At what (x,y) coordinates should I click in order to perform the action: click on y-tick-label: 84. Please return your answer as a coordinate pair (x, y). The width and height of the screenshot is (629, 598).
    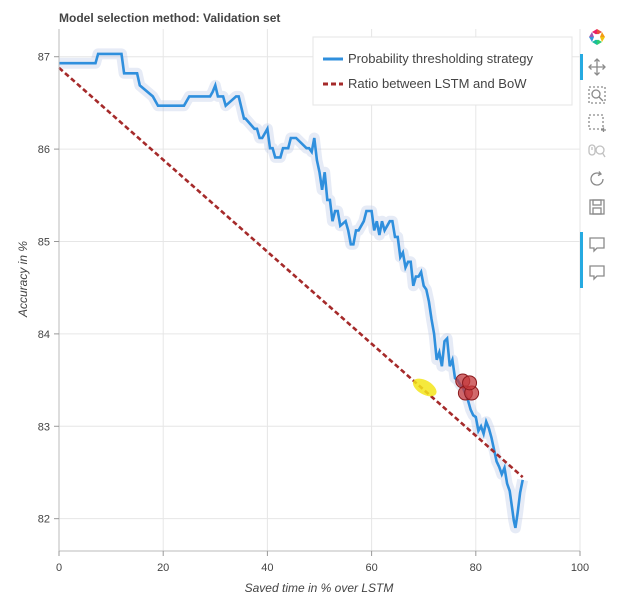
    Looking at the image, I should click on (44, 335).